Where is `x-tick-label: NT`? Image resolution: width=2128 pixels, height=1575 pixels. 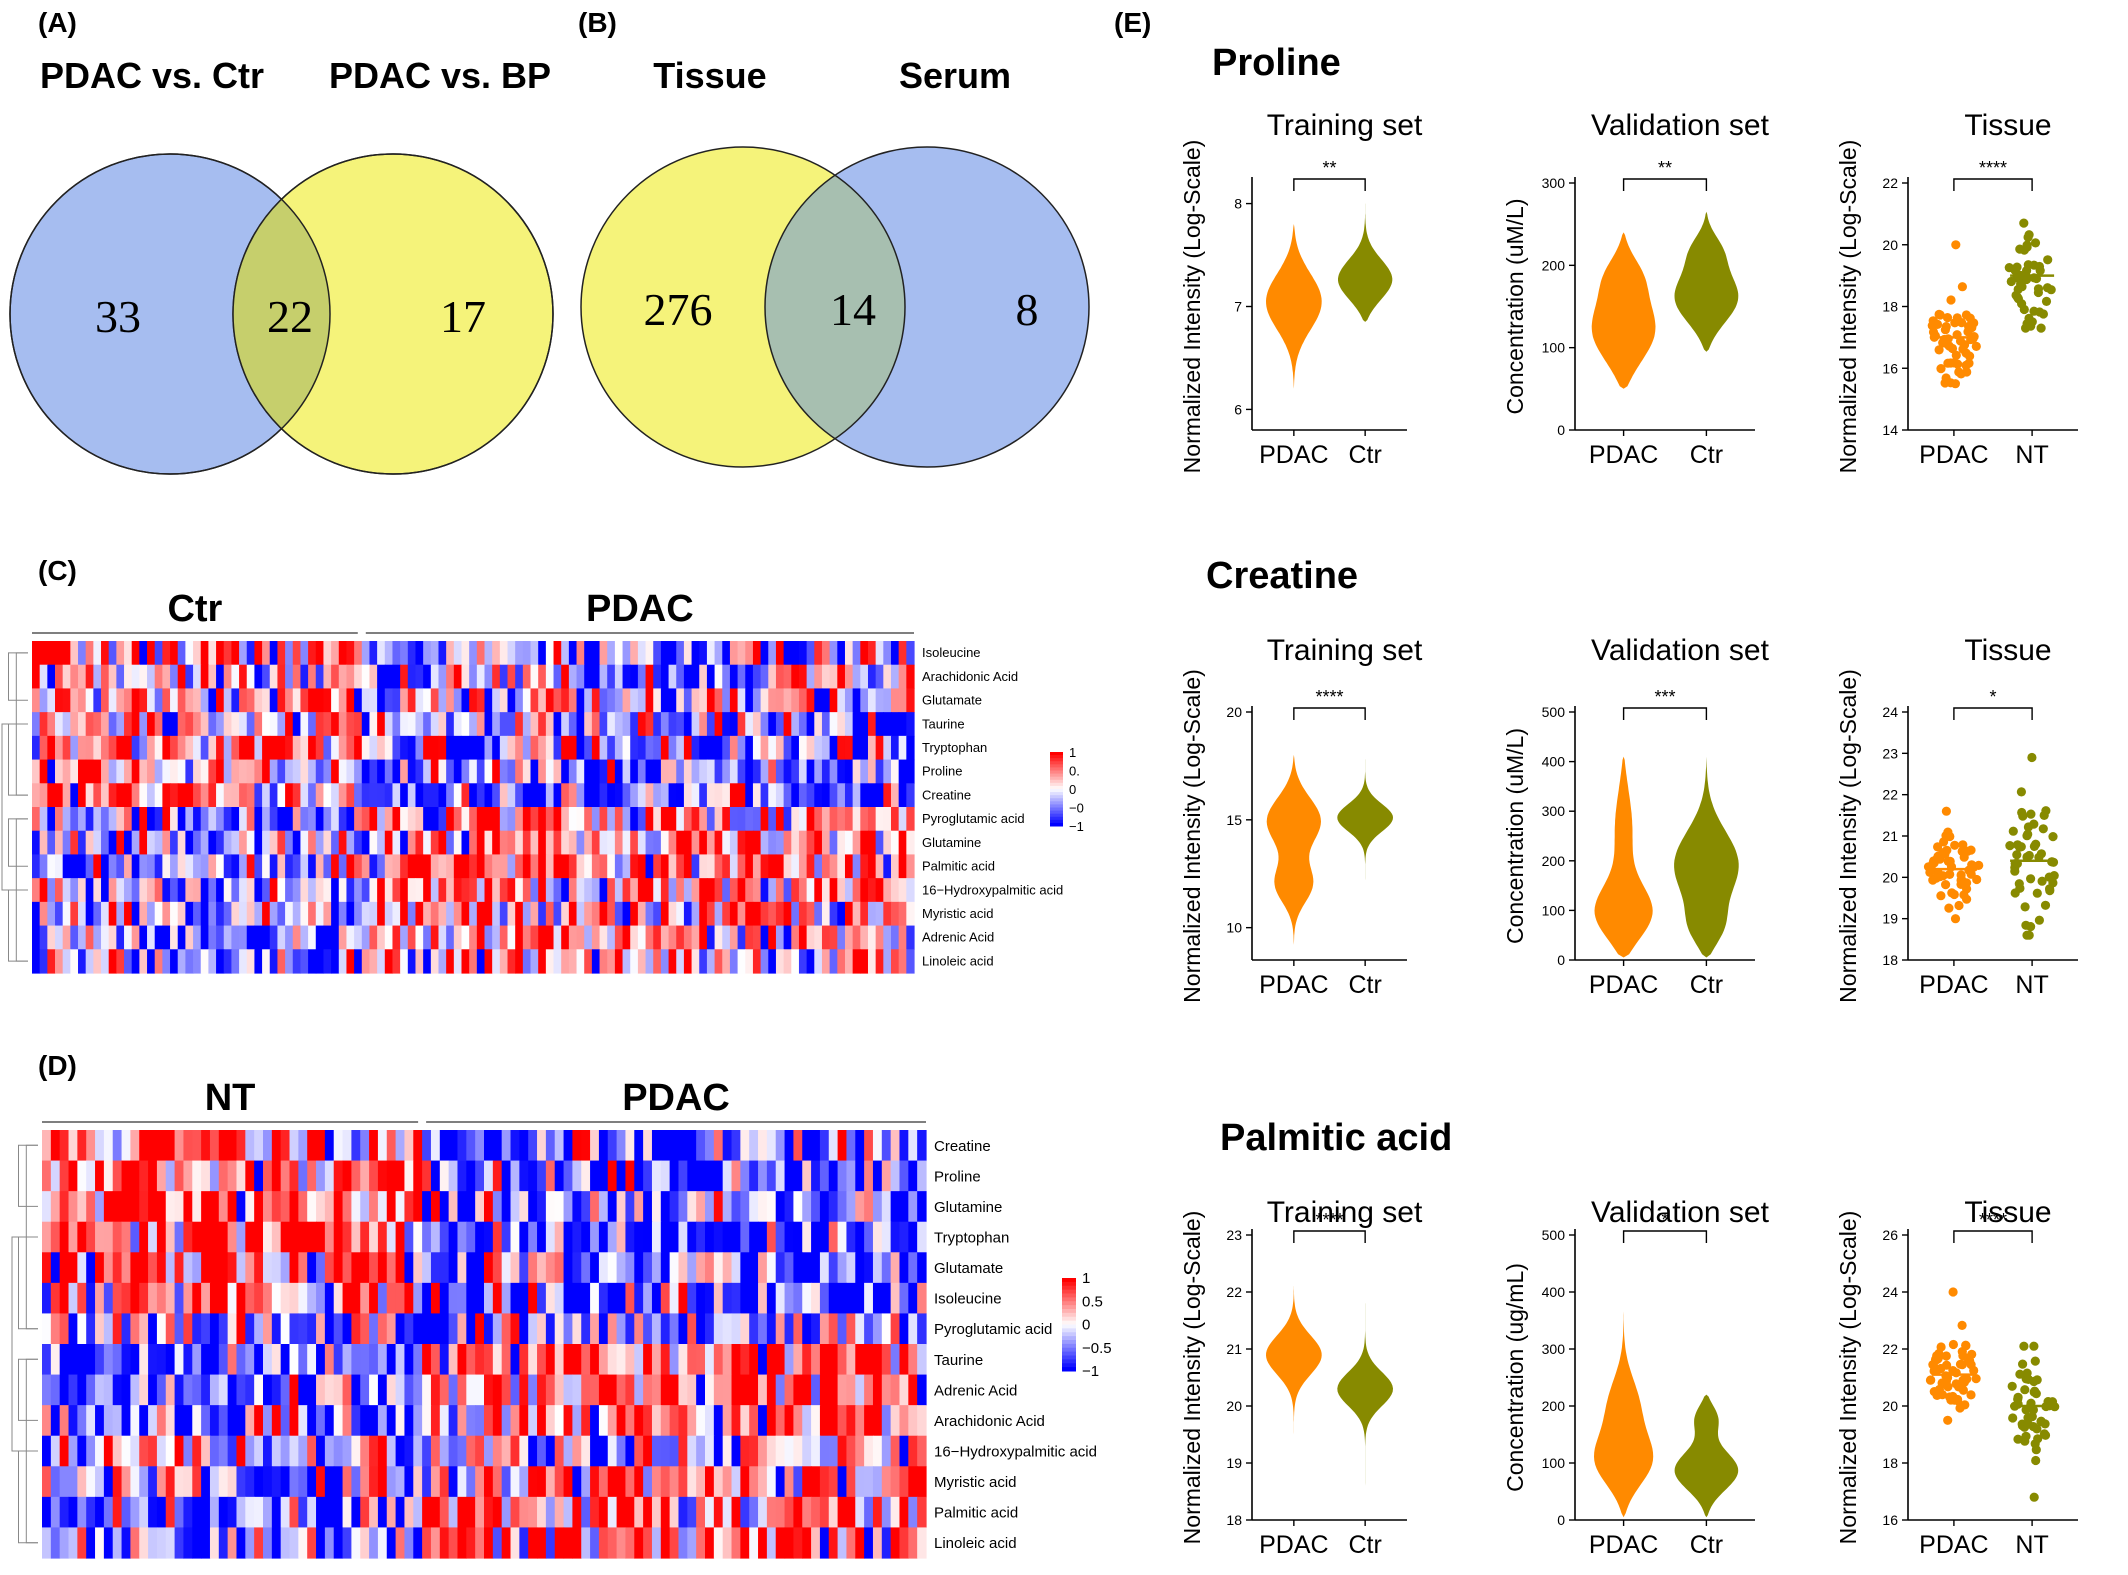
x-tick-label: NT is located at coordinates (2031, 455).